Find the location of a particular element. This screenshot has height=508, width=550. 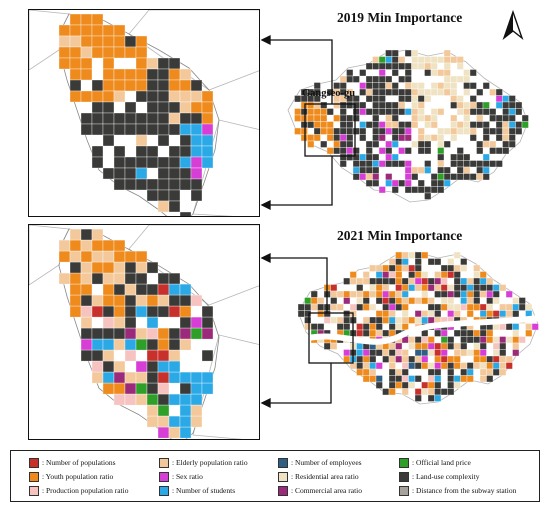

legend-swatch is located at coordinates (164, 476).